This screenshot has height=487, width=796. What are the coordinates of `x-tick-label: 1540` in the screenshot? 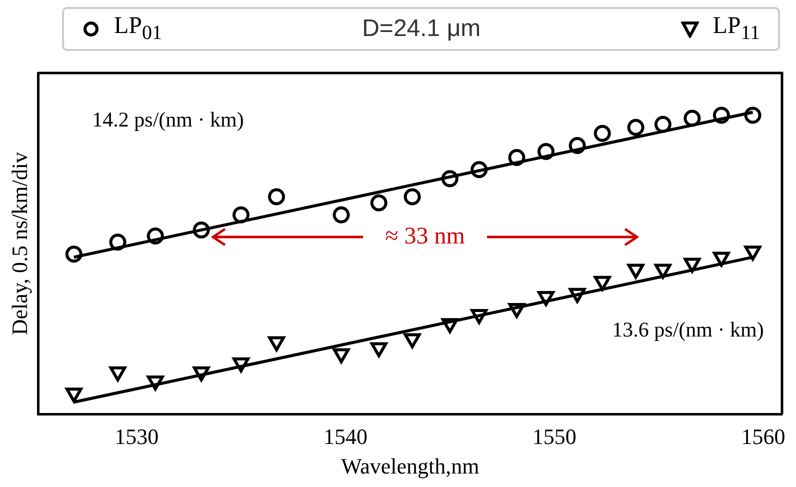 It's located at (345, 437).